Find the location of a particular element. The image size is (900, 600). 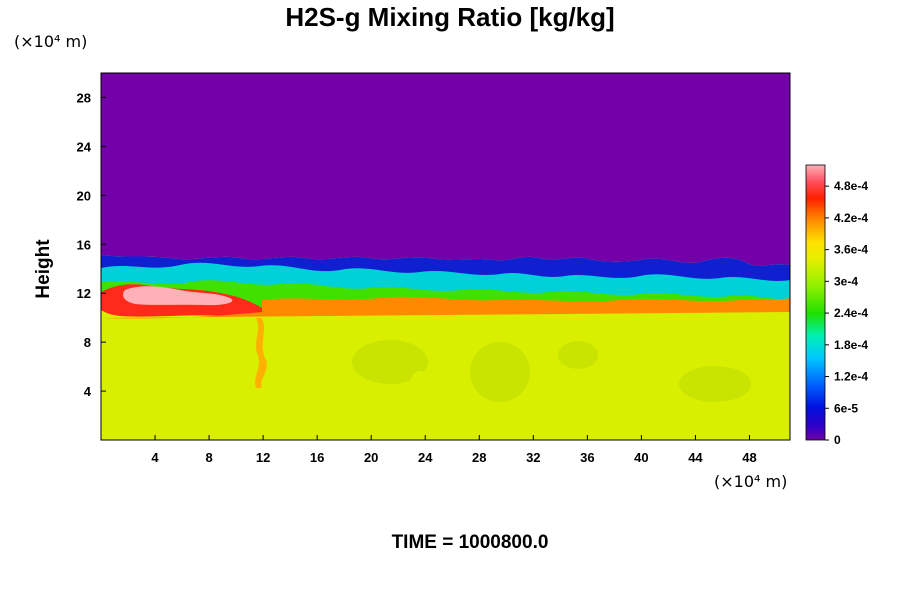

colorbar-tick-label: 4.2e-4 is located at coordinates (851, 218).